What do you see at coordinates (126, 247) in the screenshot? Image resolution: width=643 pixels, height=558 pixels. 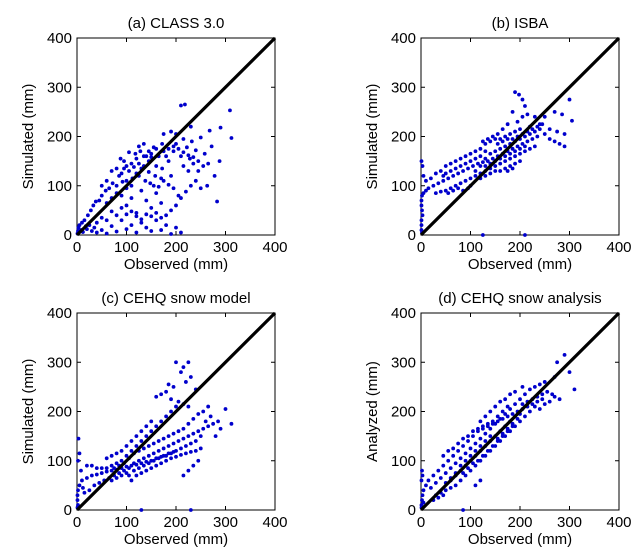 I see `x-tick-label: 100` at bounding box center [126, 247].